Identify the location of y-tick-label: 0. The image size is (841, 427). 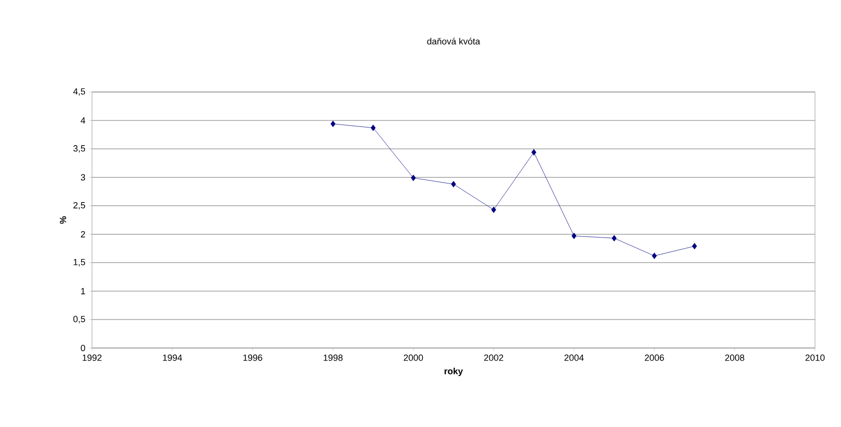
(83, 348).